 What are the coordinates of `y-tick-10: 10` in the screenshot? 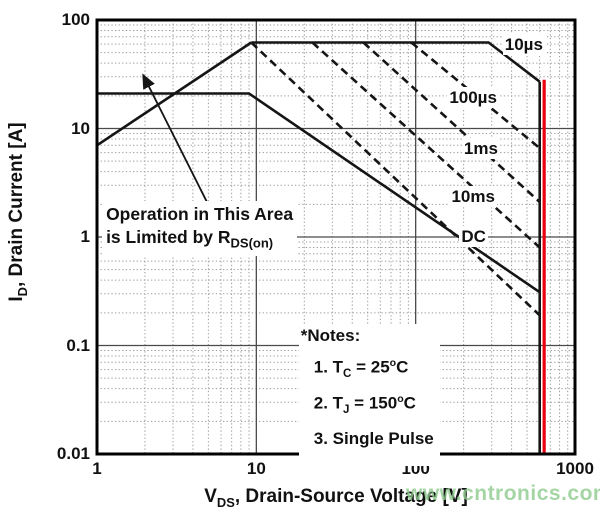 It's located at (80, 128).